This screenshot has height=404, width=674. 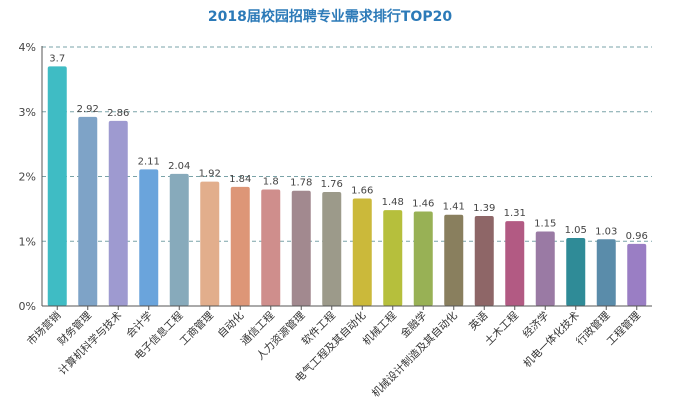 What do you see at coordinates (423, 203) in the screenshot?
I see `data-label: 1.46` at bounding box center [423, 203].